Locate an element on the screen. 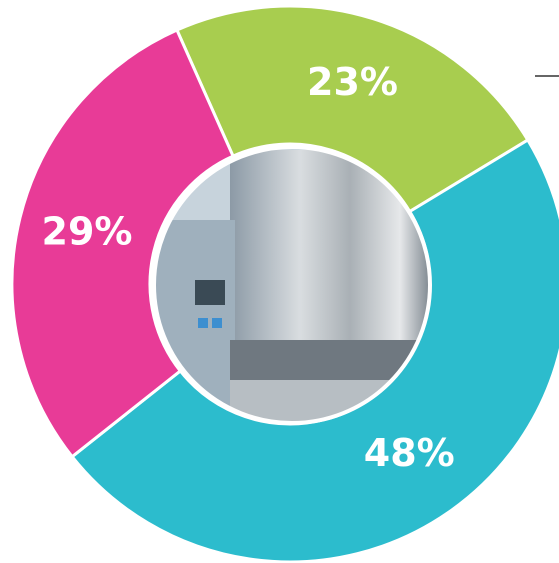  value-label: 48% is located at coordinates (409, 453).